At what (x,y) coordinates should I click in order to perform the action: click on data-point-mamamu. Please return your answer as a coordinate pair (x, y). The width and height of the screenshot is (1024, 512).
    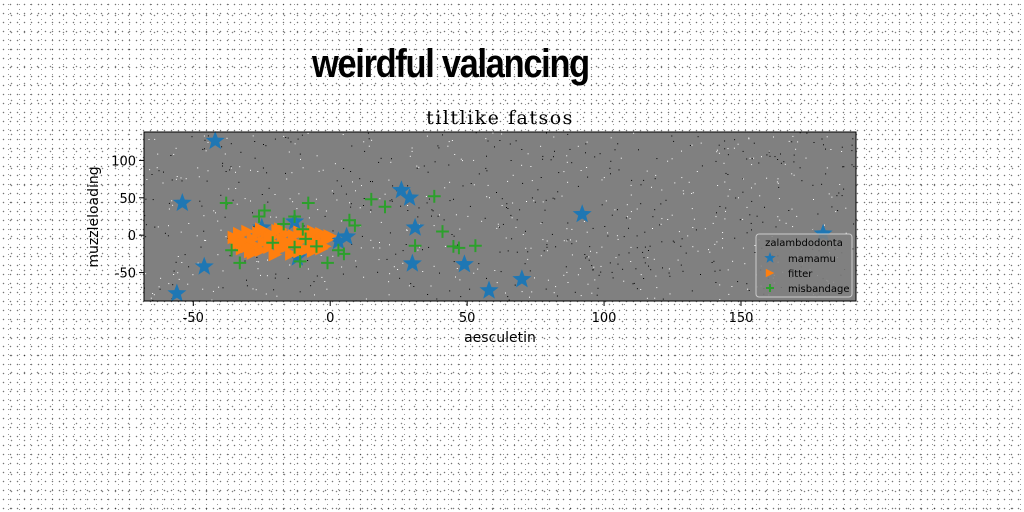
    Looking at the image, I should click on (415, 226).